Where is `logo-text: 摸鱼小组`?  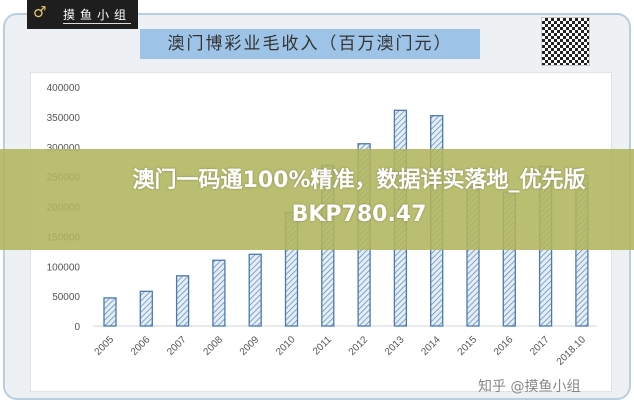
logo-text: 摸鱼小组 is located at coordinates (97, 16).